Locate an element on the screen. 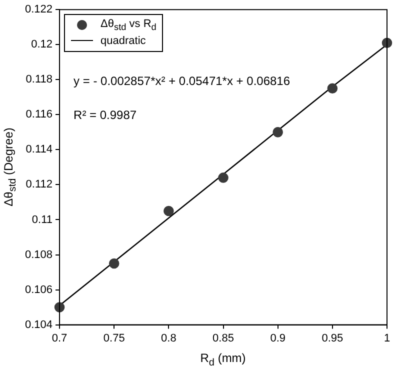  legend-label: quadratic is located at coordinates (123, 40).